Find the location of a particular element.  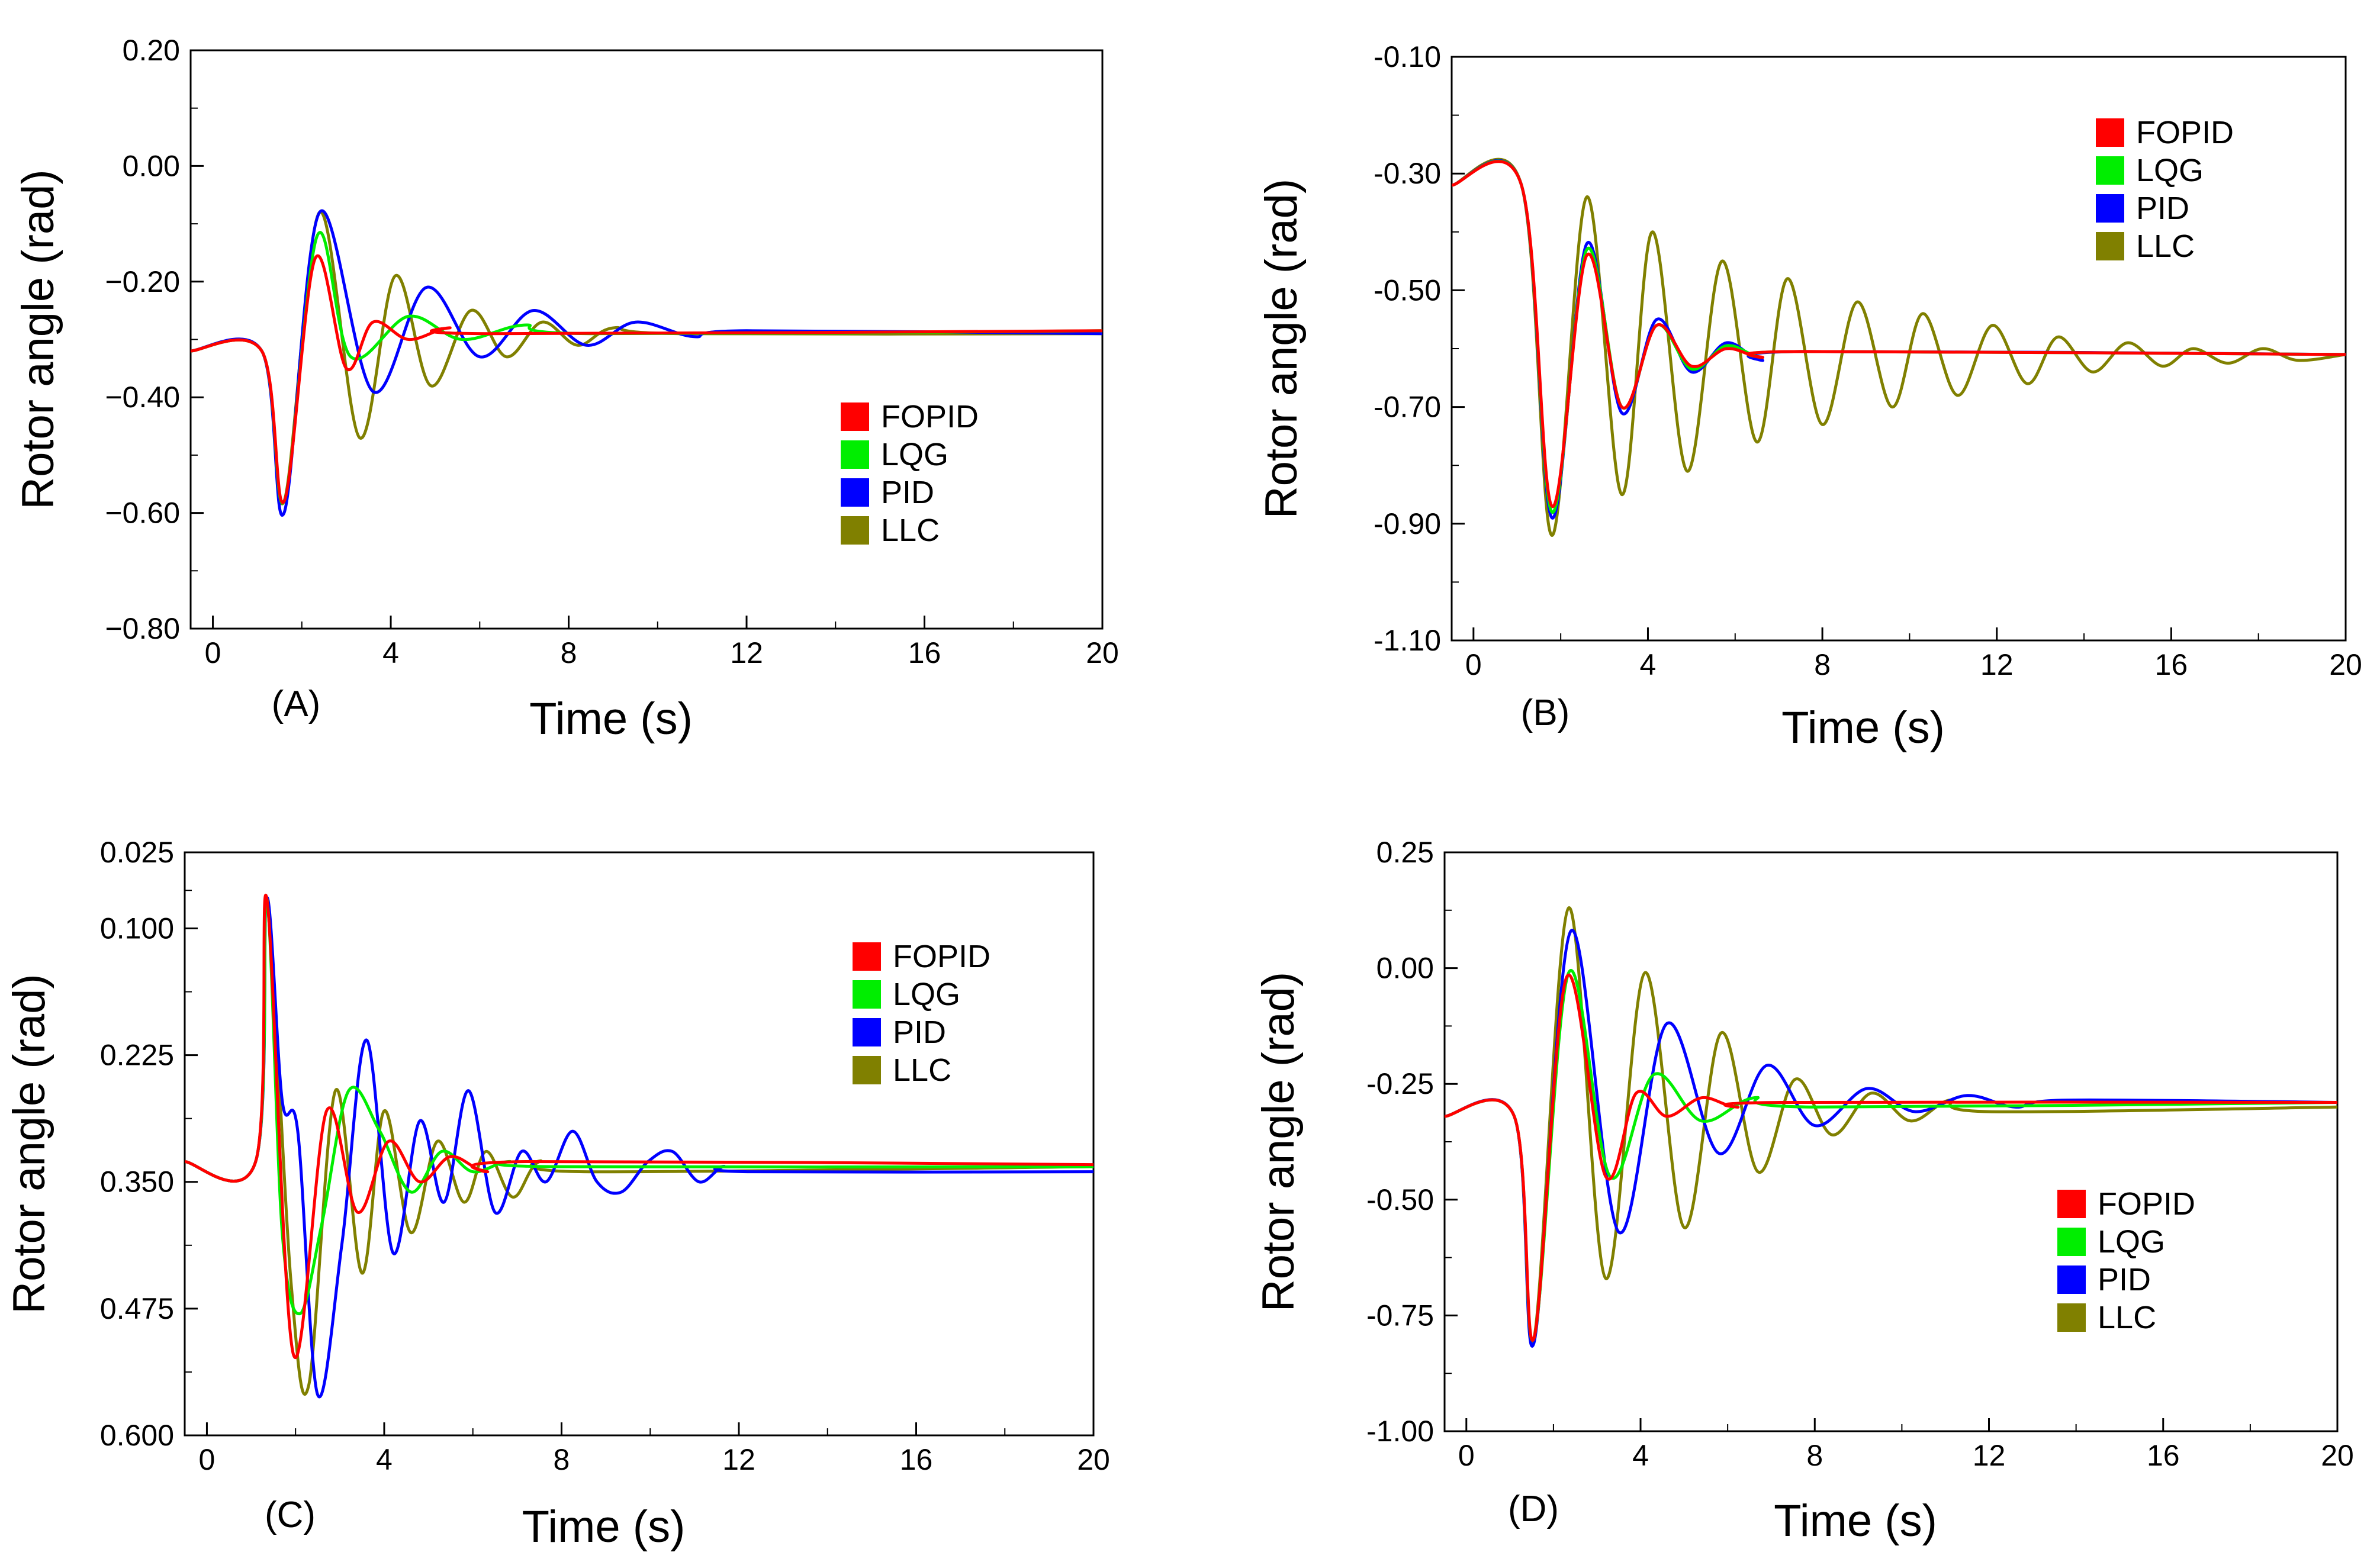

y-tick-label: 0.025 is located at coordinates (137, 852).